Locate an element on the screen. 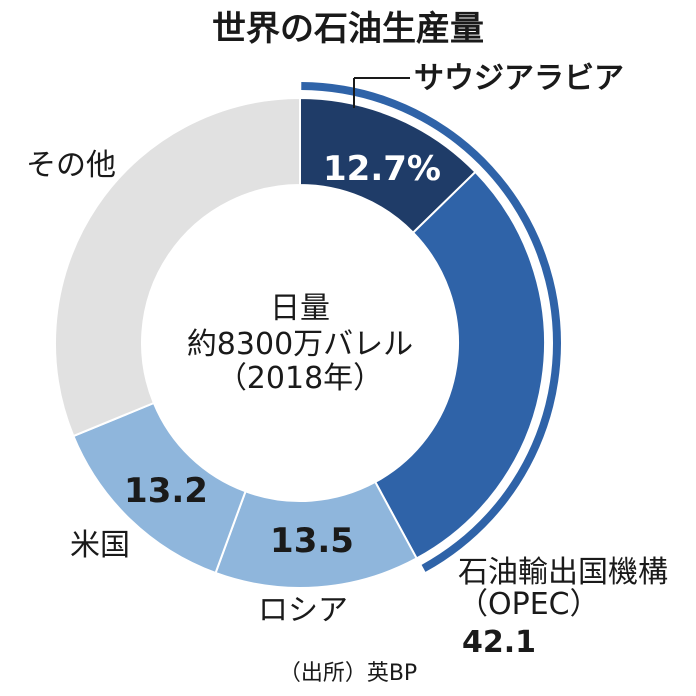  center-text-line1: 日量 is located at coordinates (300, 308).